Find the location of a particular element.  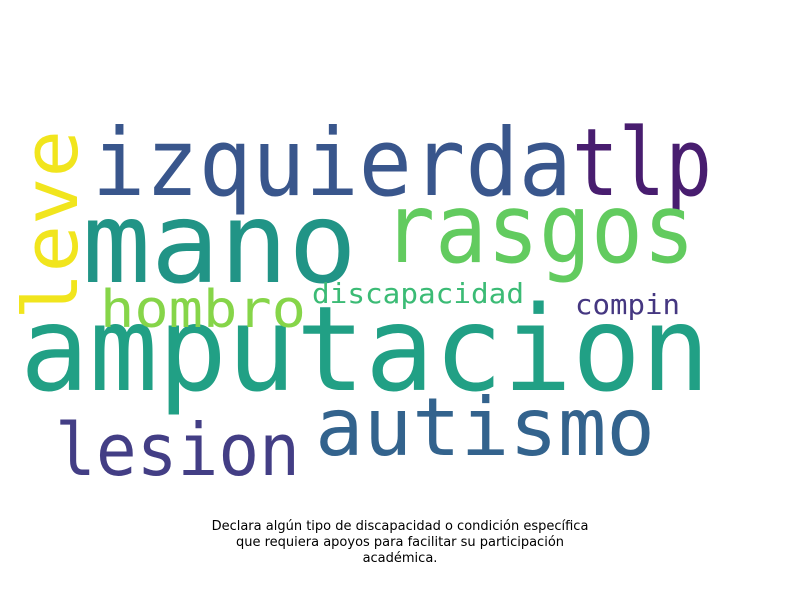

word-lesion: lesion is located at coordinates (177, 450).